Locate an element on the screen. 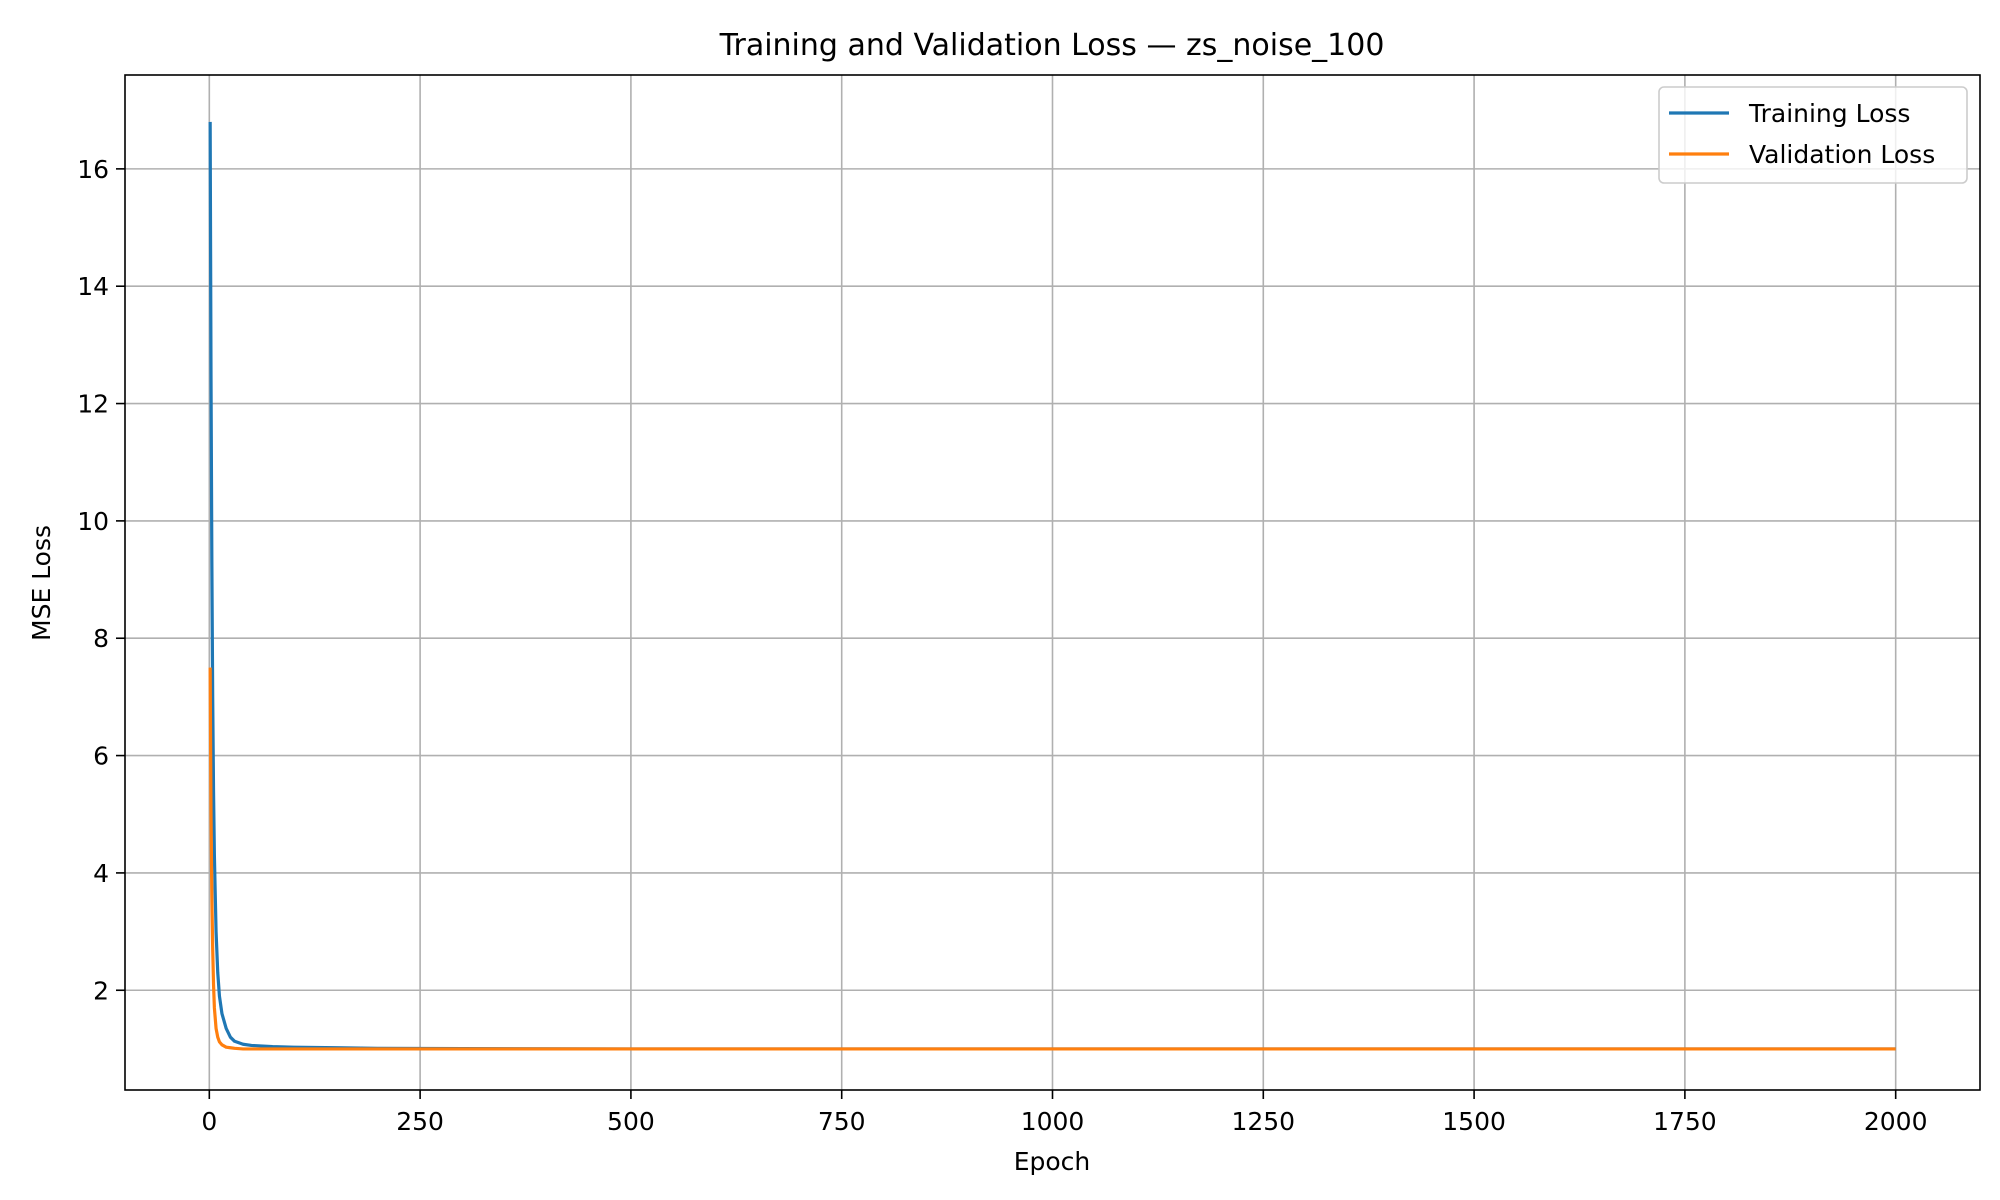 Image resolution: width=2000 pixels, height=1200 pixels. y-axis-label: MSE Loss is located at coordinates (41, 583).